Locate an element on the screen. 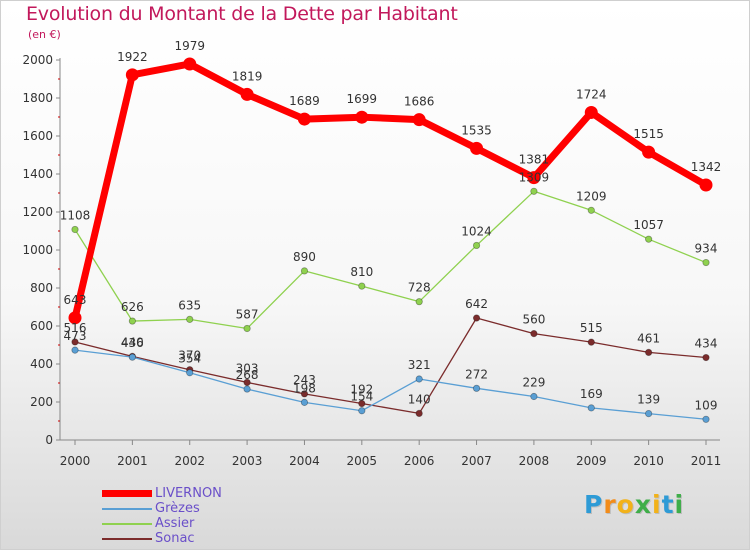  logo-letter: P is located at coordinates (594, 504).